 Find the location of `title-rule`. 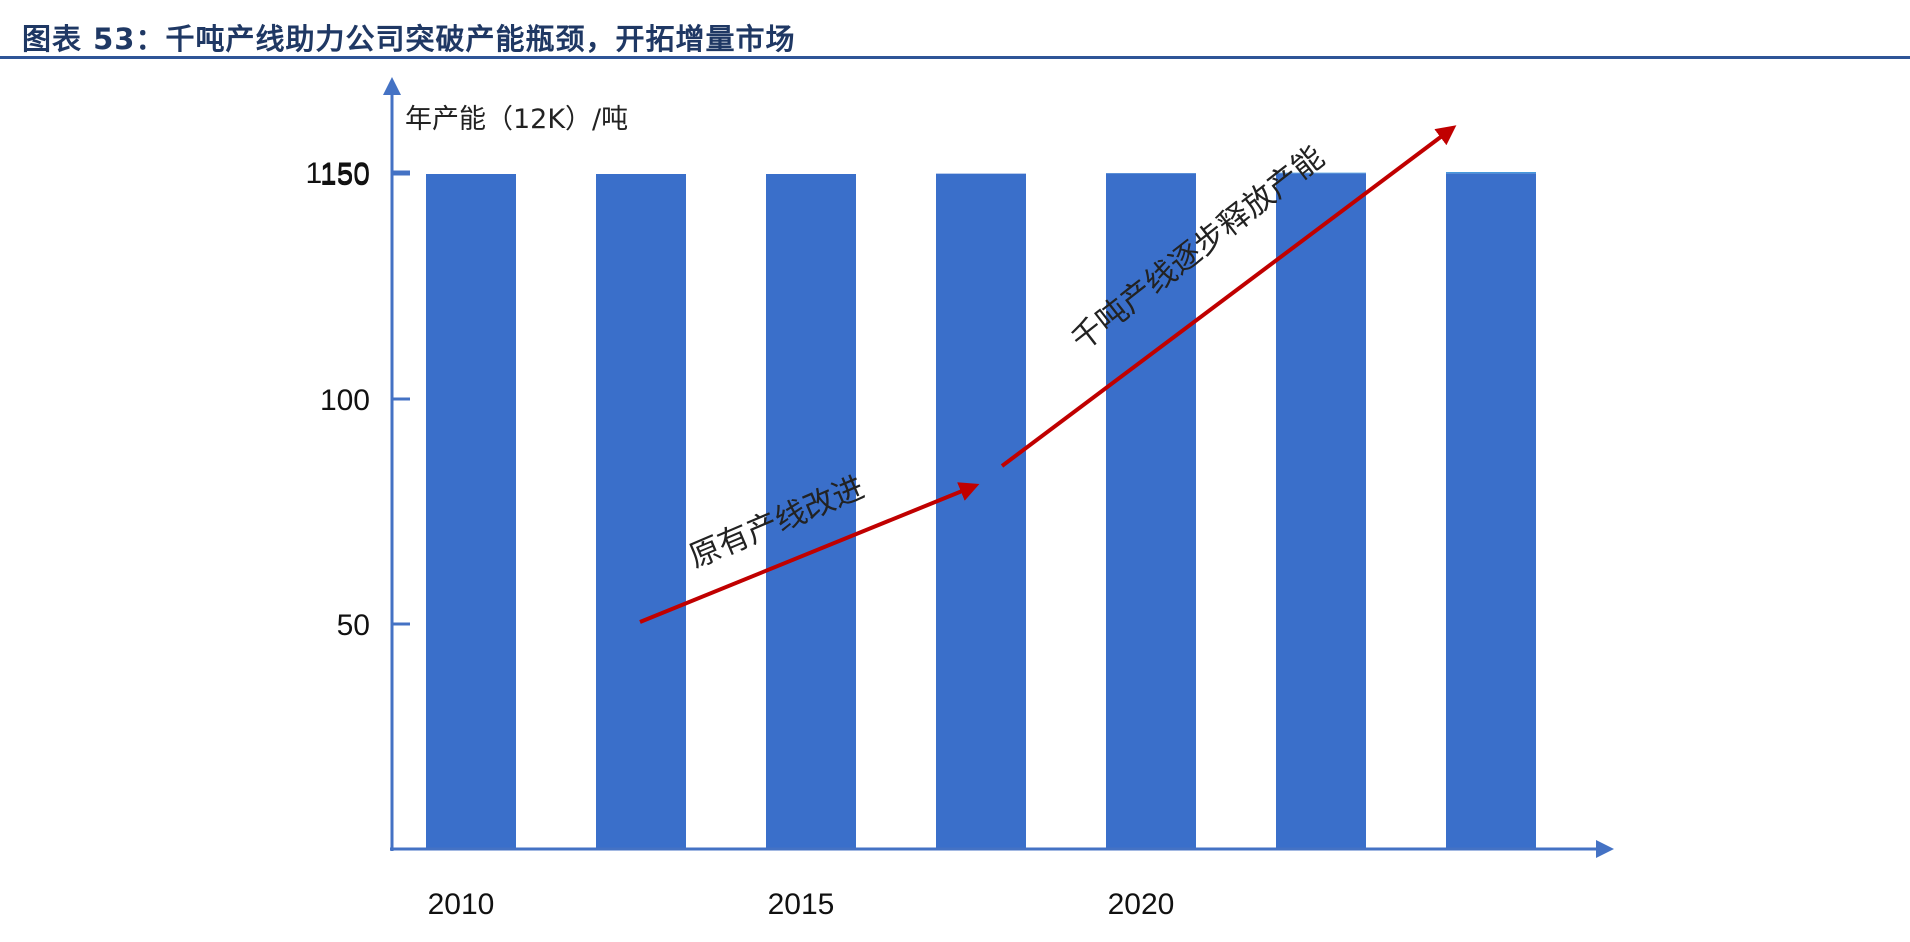

title-rule is located at coordinates (955, 57).